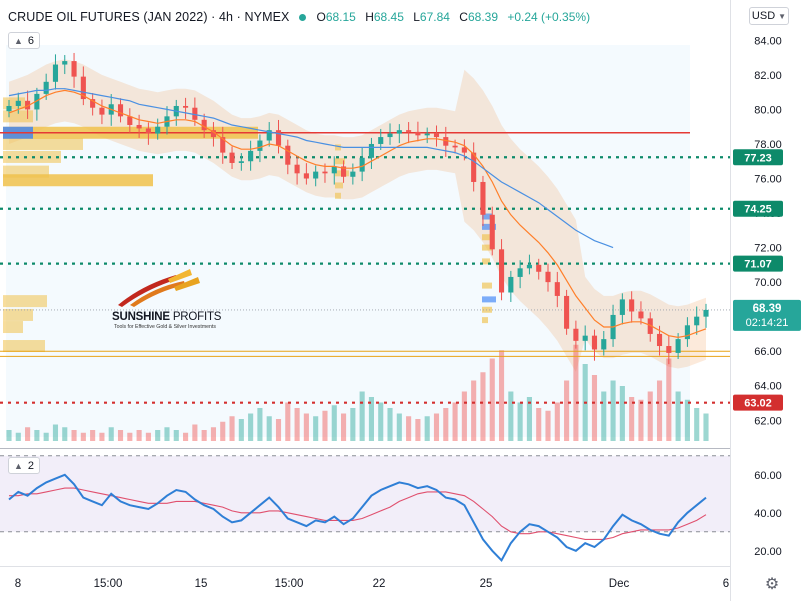  I want to click on bar-countdown-text: 02:14:21, so click(767, 323).